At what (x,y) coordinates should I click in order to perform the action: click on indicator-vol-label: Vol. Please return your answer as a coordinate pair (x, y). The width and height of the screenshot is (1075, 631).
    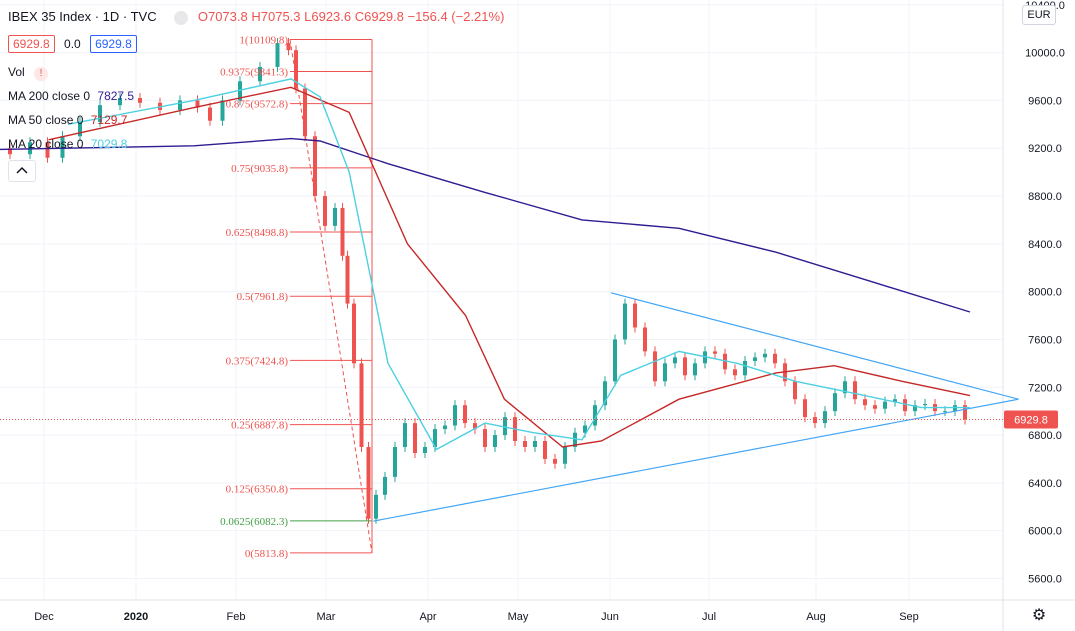
    Looking at the image, I should click on (16, 72).